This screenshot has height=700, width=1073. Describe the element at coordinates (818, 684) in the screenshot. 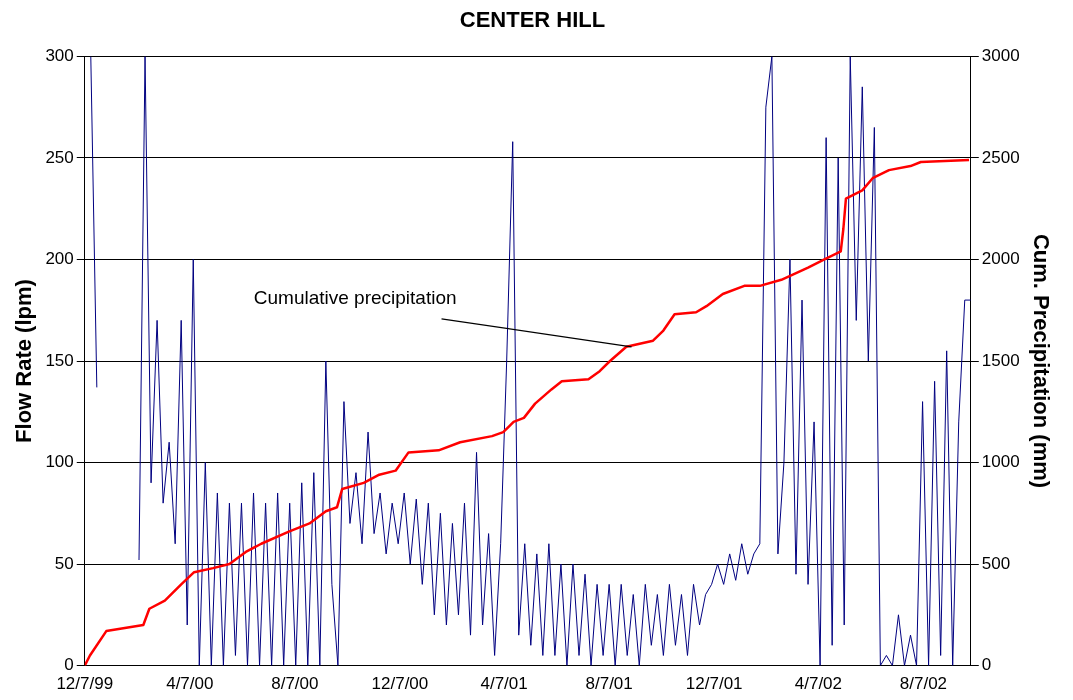

I see `x-tick-label: 4/7/02` at that location.